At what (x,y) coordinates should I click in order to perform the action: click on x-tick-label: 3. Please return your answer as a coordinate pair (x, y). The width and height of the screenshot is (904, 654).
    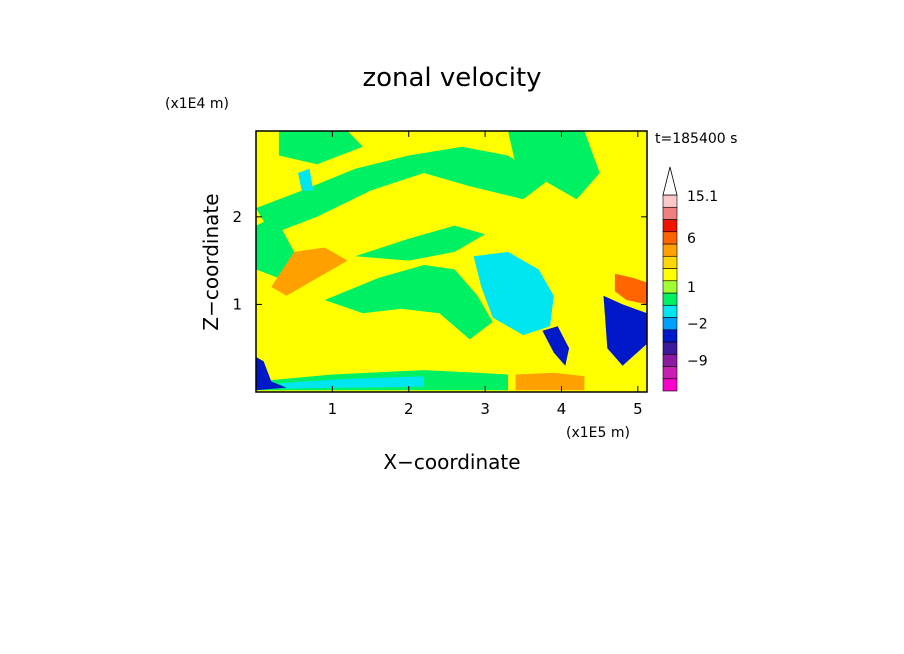
    Looking at the image, I should click on (485, 409).